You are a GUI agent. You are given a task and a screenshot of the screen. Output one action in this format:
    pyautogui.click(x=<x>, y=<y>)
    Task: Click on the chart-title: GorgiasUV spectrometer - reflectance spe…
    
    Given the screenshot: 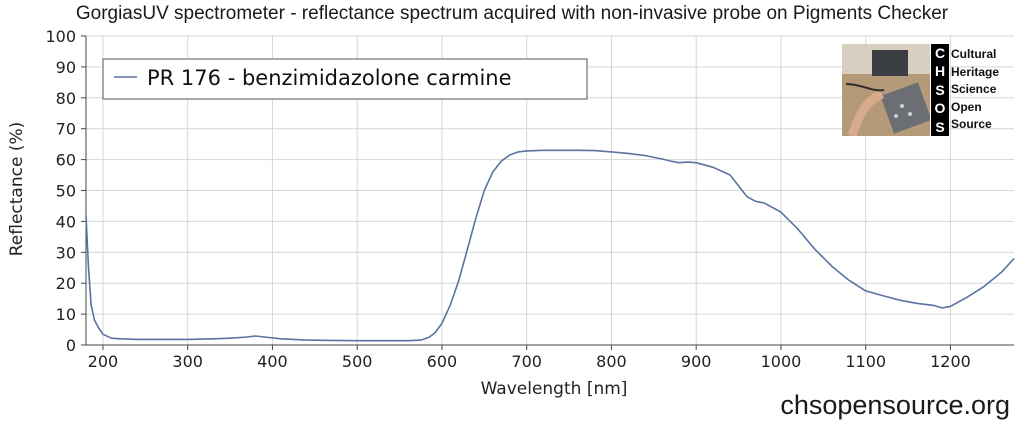 What is the action you would take?
    pyautogui.click(x=512, y=13)
    